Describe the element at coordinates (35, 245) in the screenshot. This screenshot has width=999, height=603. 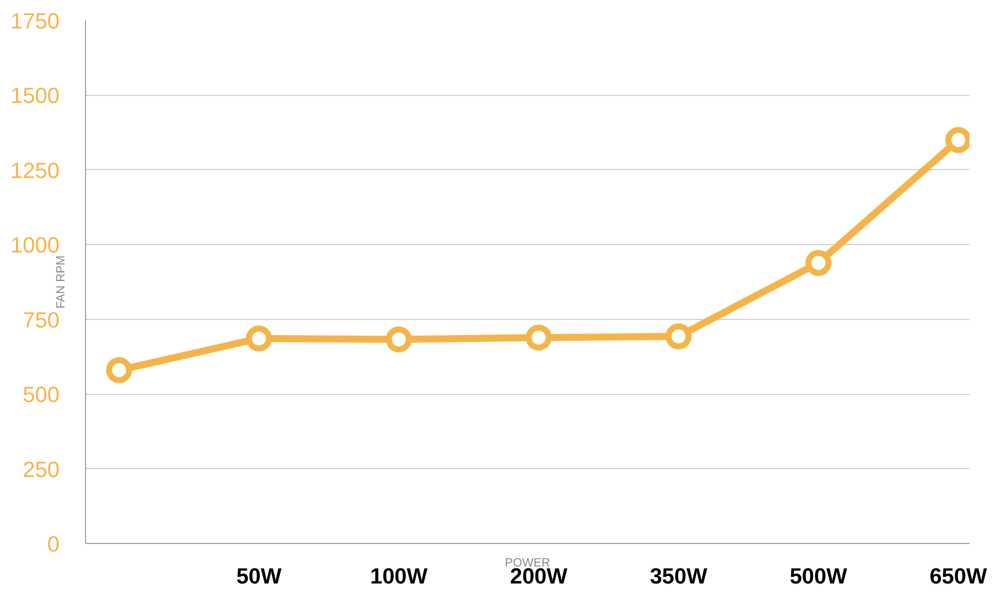
I see `y-tick-label: 1000` at that location.